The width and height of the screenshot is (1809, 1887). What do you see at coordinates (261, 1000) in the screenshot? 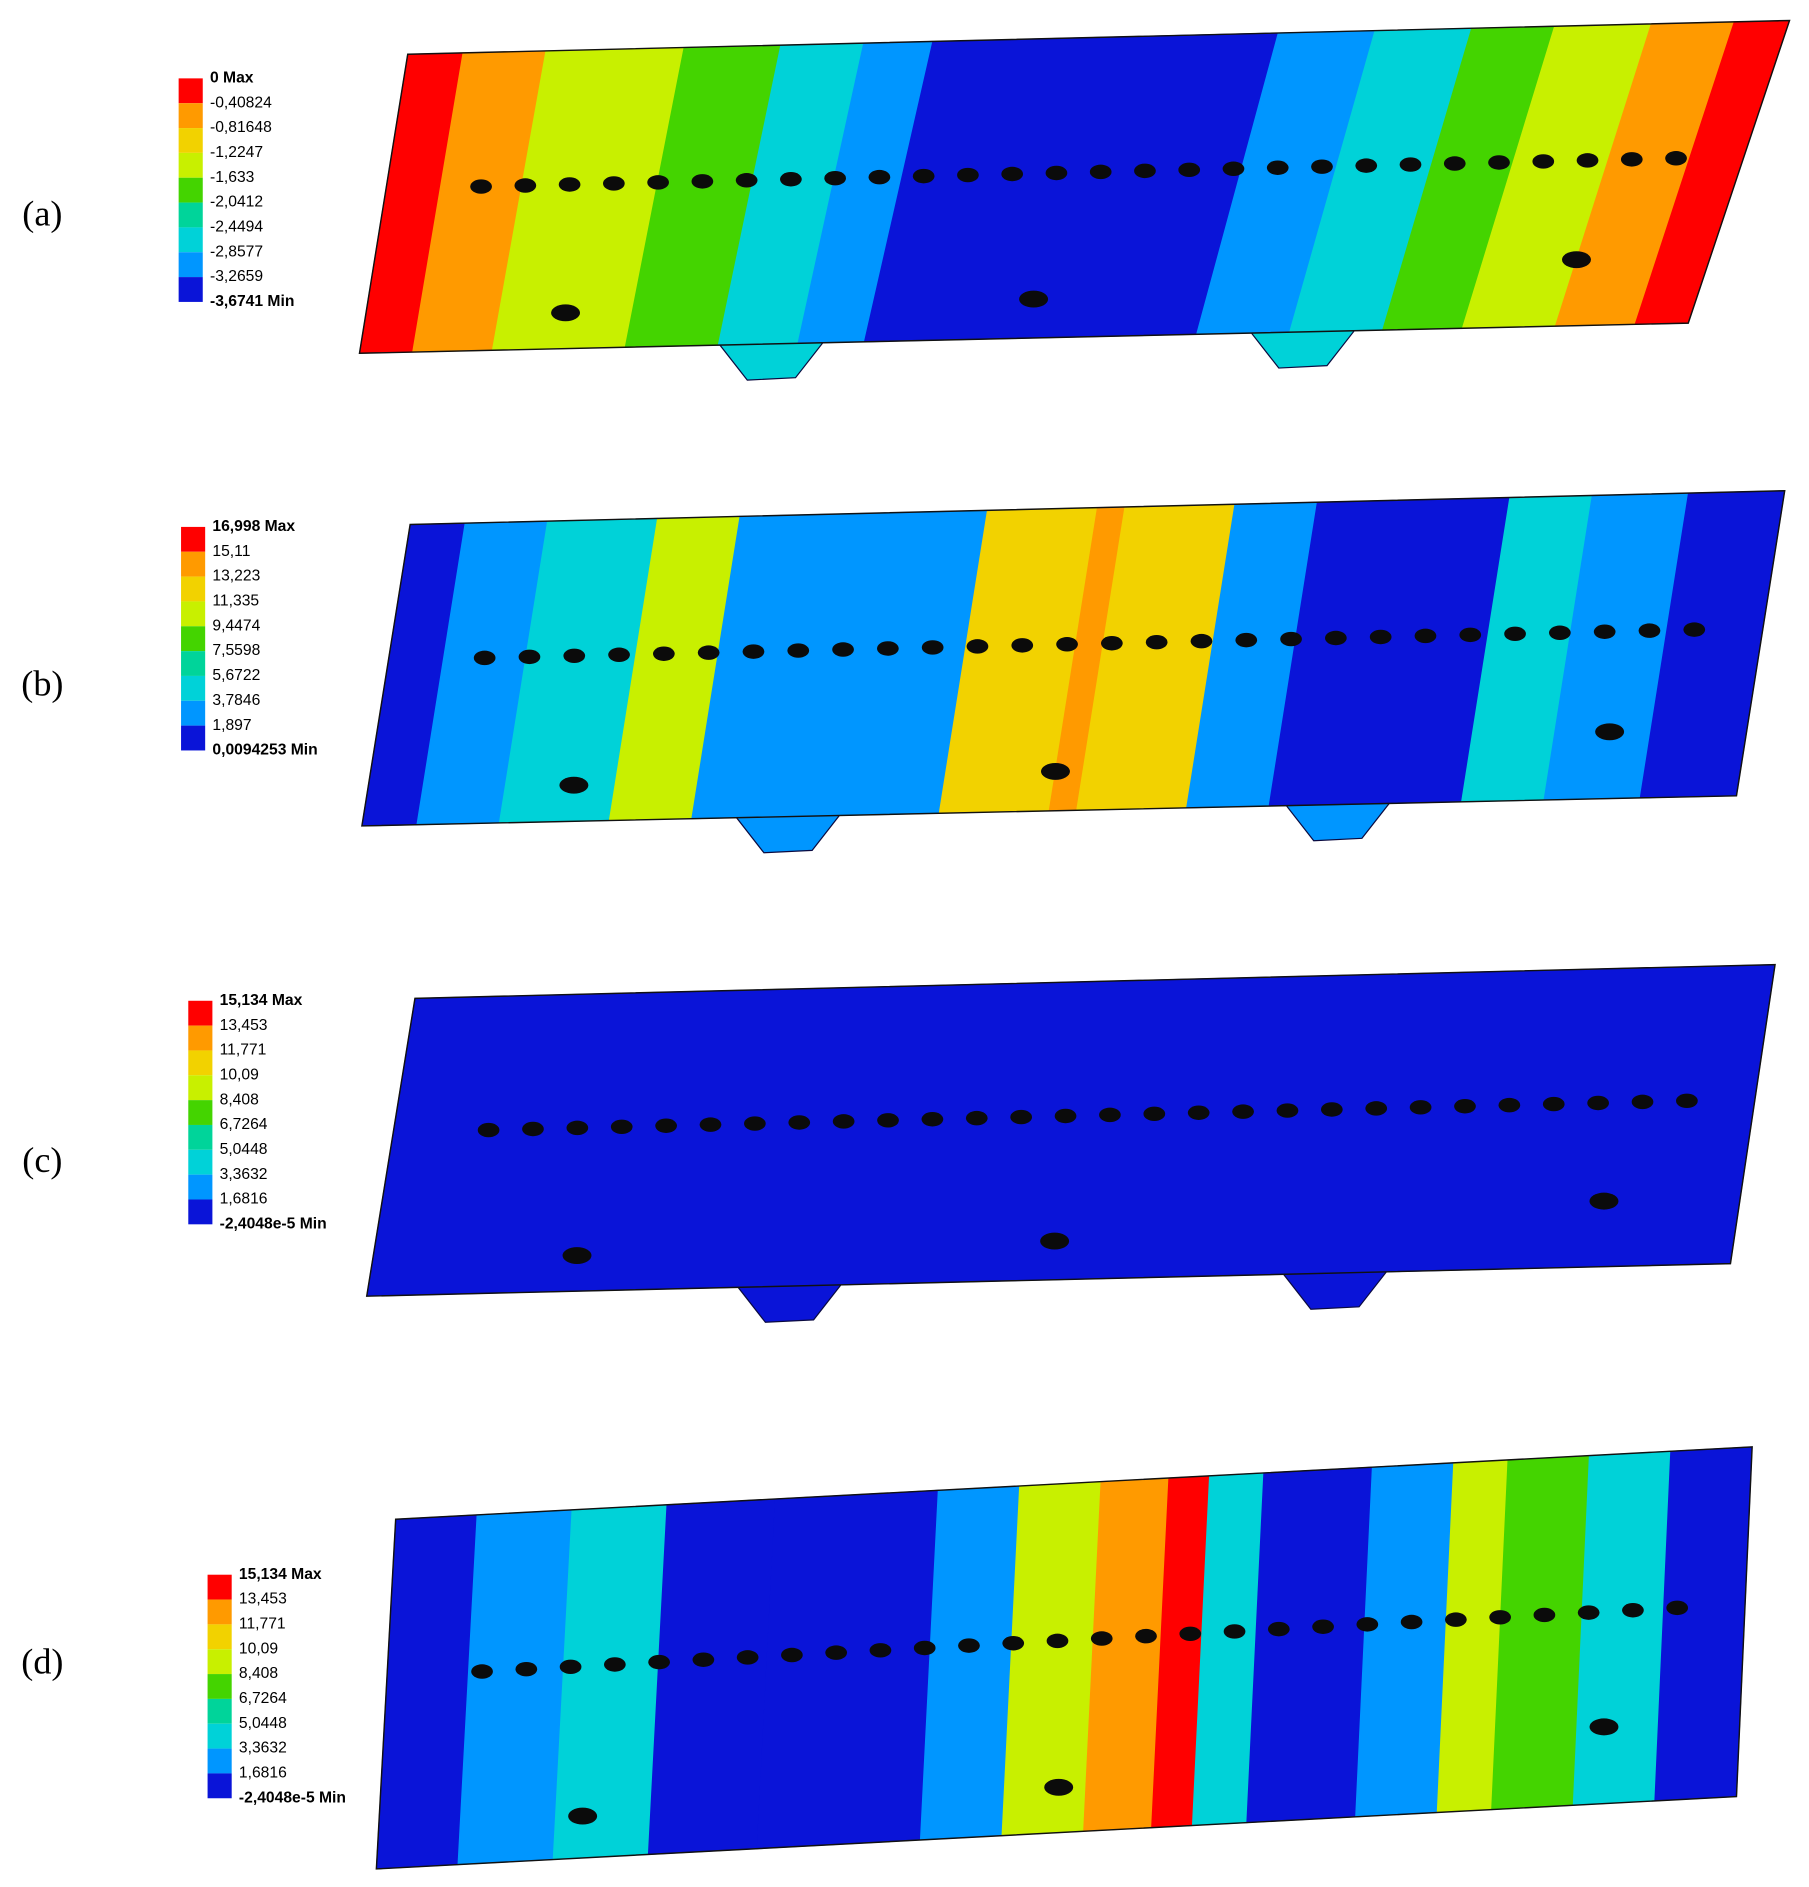
I see `legend-label: 15,134 Max` at bounding box center [261, 1000].